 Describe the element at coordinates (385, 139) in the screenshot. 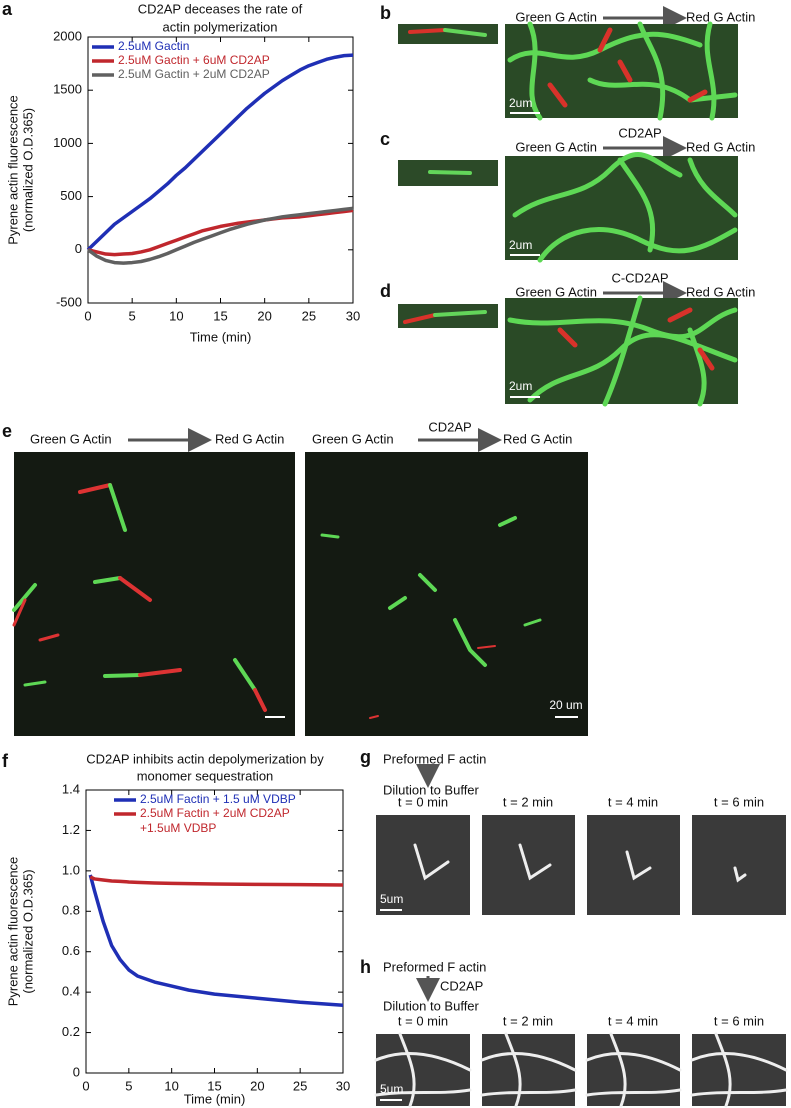

I see `panel-label: c` at that location.